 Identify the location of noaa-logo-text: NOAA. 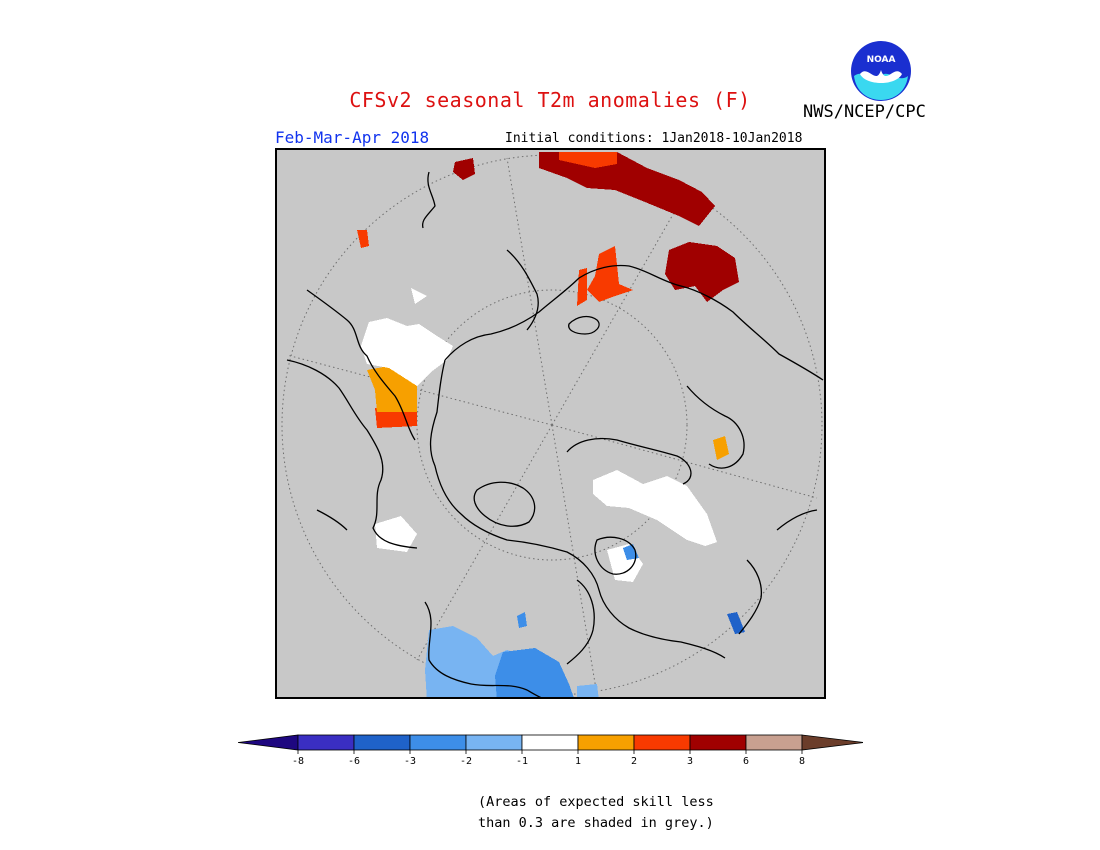
(881, 60).